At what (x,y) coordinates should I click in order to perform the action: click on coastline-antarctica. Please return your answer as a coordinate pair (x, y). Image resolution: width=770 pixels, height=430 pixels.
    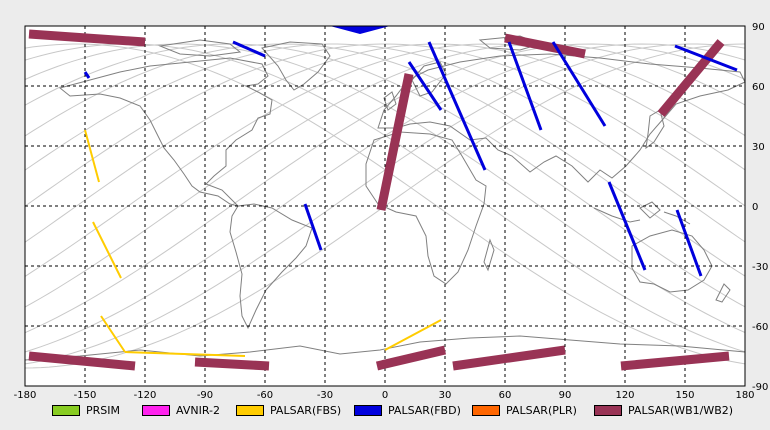
    Looking at the image, I should click on (385, 348).